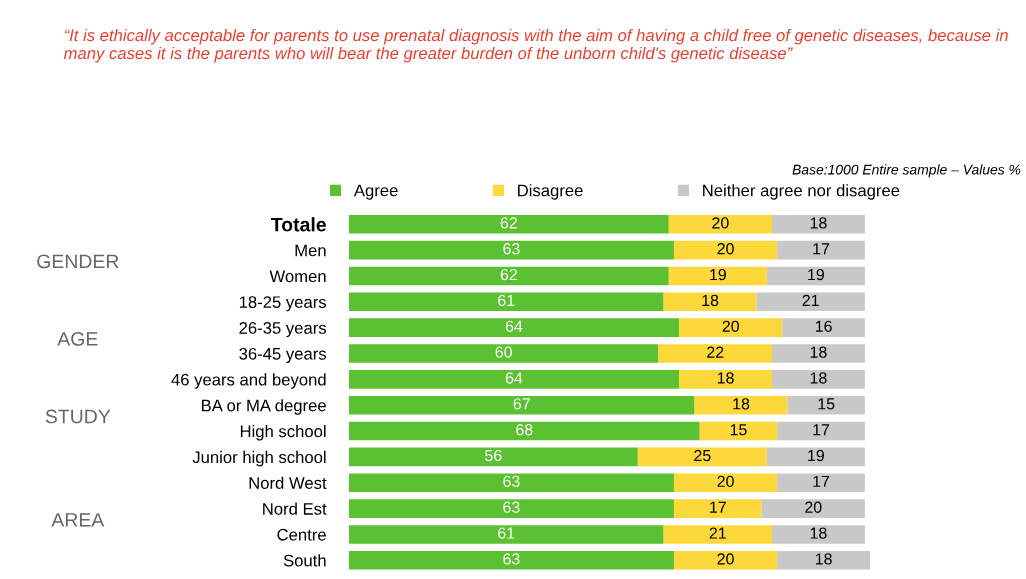 Image resolution: width=1026 pixels, height=579 pixels. I want to click on data-label: 68, so click(524, 430).